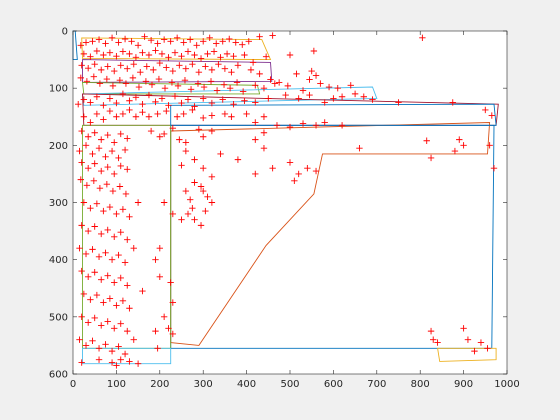 The width and height of the screenshot is (560, 420). I want to click on x-tick-label: 600, so click(333, 384).